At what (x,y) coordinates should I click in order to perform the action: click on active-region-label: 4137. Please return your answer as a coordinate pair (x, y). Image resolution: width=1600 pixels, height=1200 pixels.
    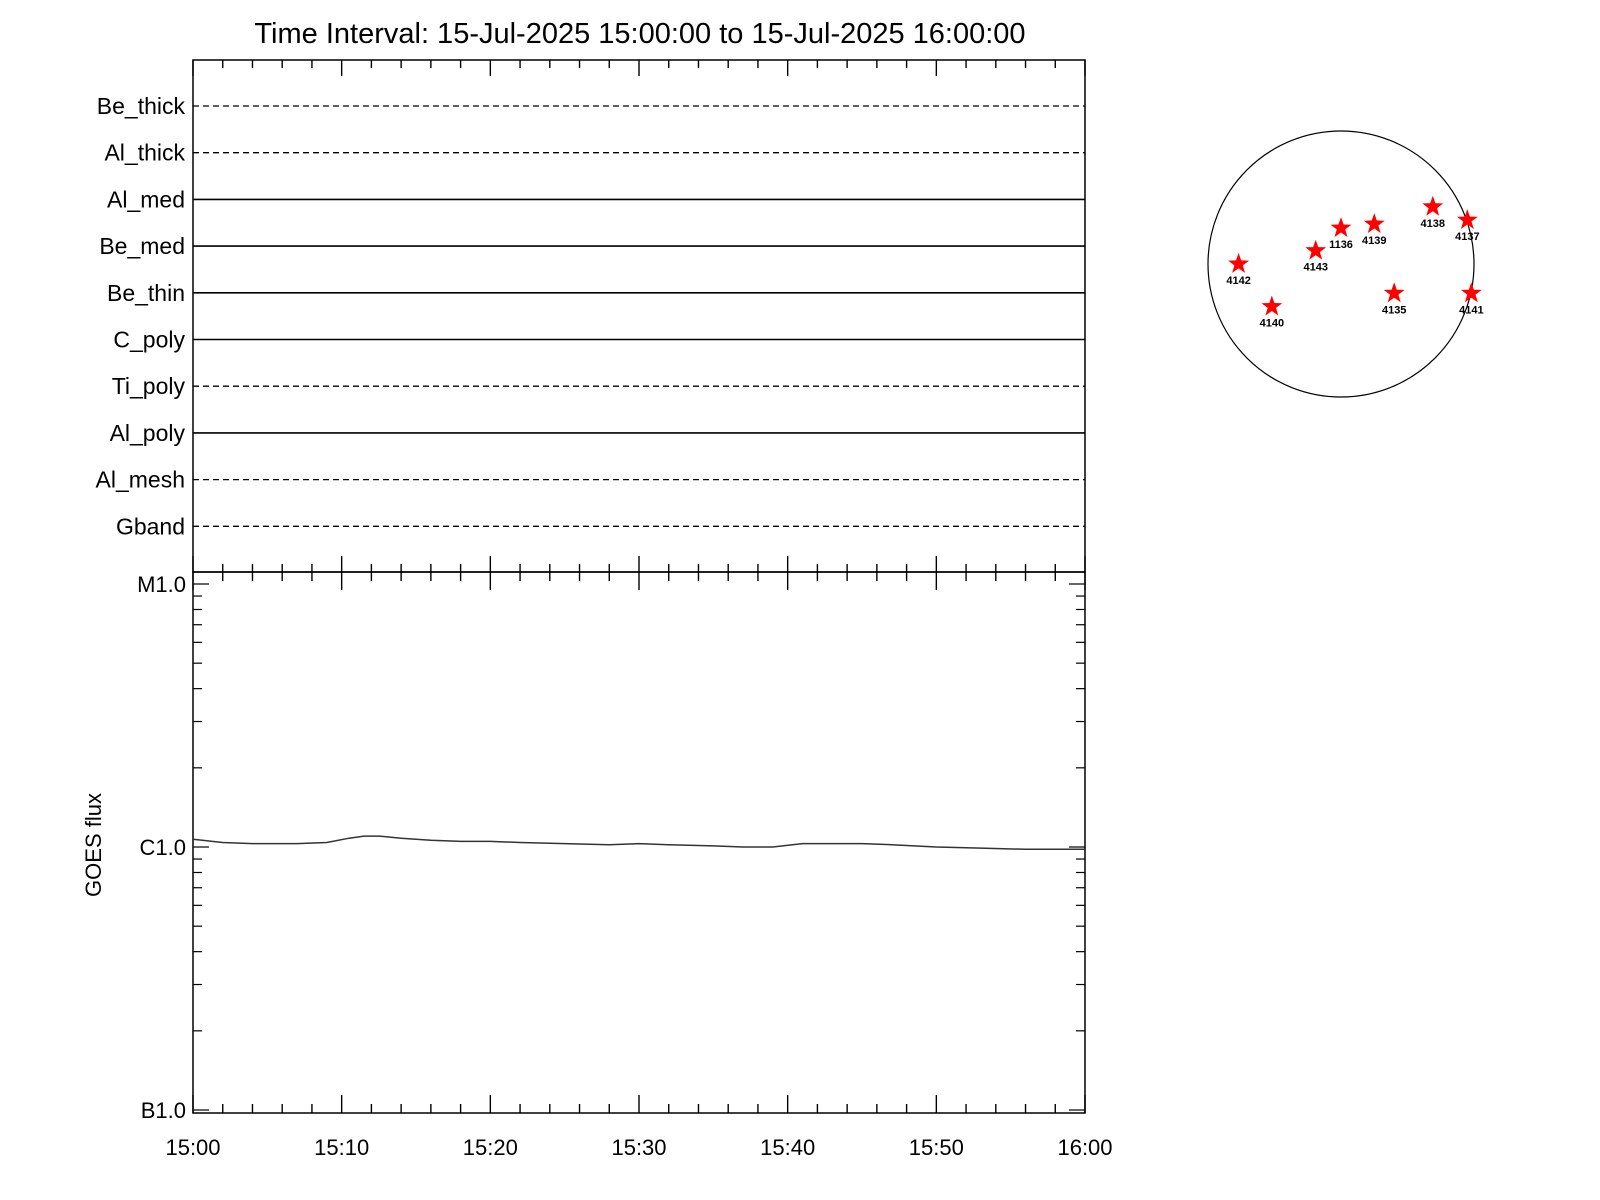
    Looking at the image, I should click on (1467, 237).